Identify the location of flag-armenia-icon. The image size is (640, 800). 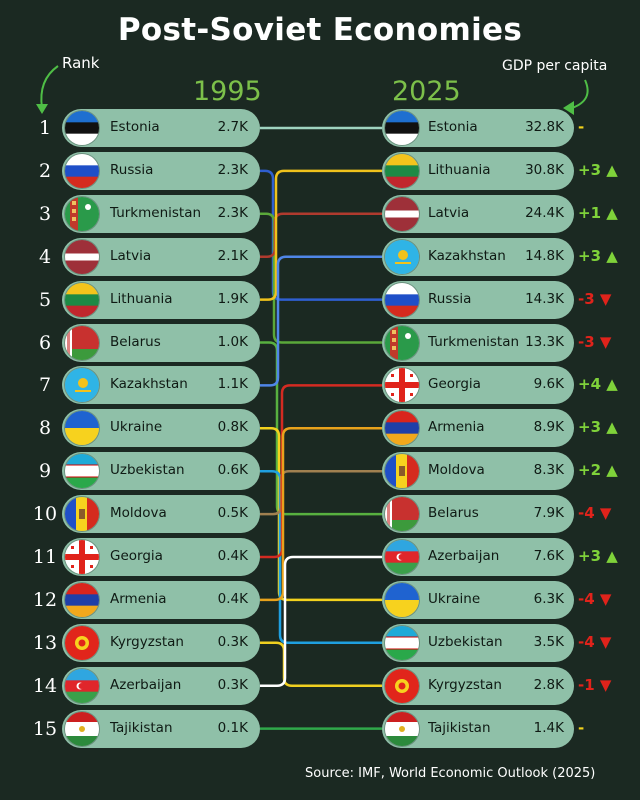
(402, 428).